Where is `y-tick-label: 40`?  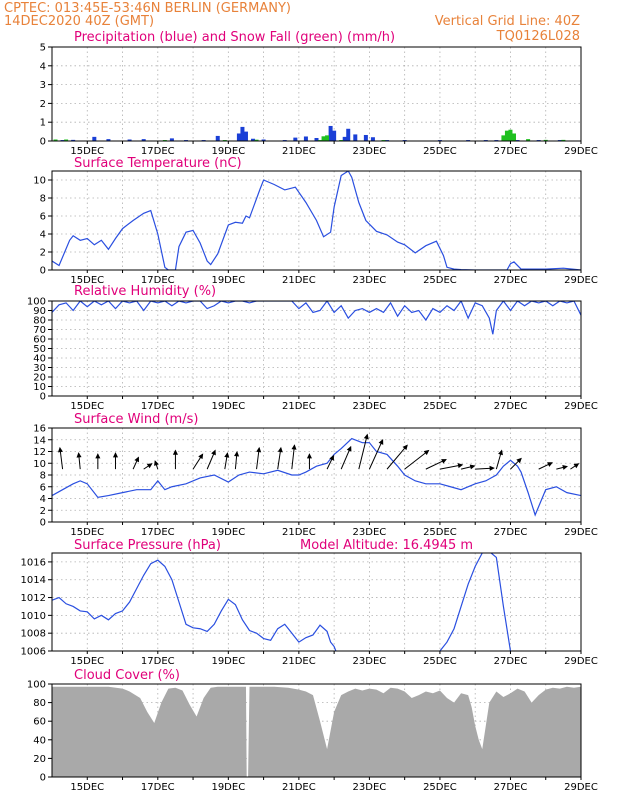 y-tick-label: 40 is located at coordinates (39, 359).